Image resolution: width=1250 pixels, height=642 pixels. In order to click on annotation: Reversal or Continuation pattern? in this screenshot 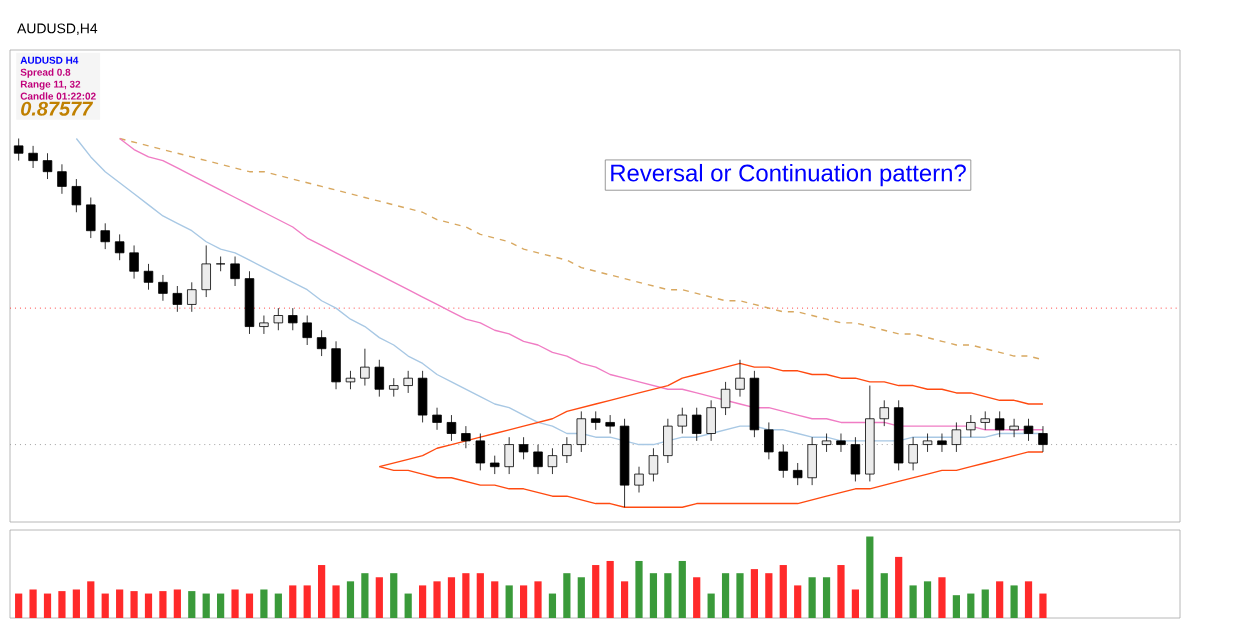, I will do `click(788, 175)`.